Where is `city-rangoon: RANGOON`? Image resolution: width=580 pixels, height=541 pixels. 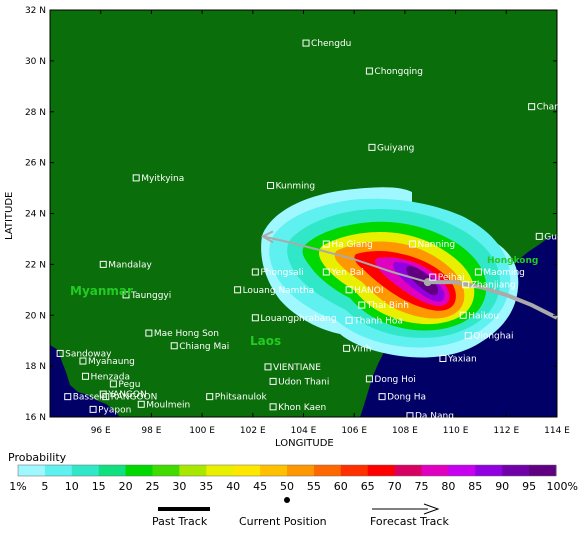 city-rangoon: RANGOON is located at coordinates (129, 398).